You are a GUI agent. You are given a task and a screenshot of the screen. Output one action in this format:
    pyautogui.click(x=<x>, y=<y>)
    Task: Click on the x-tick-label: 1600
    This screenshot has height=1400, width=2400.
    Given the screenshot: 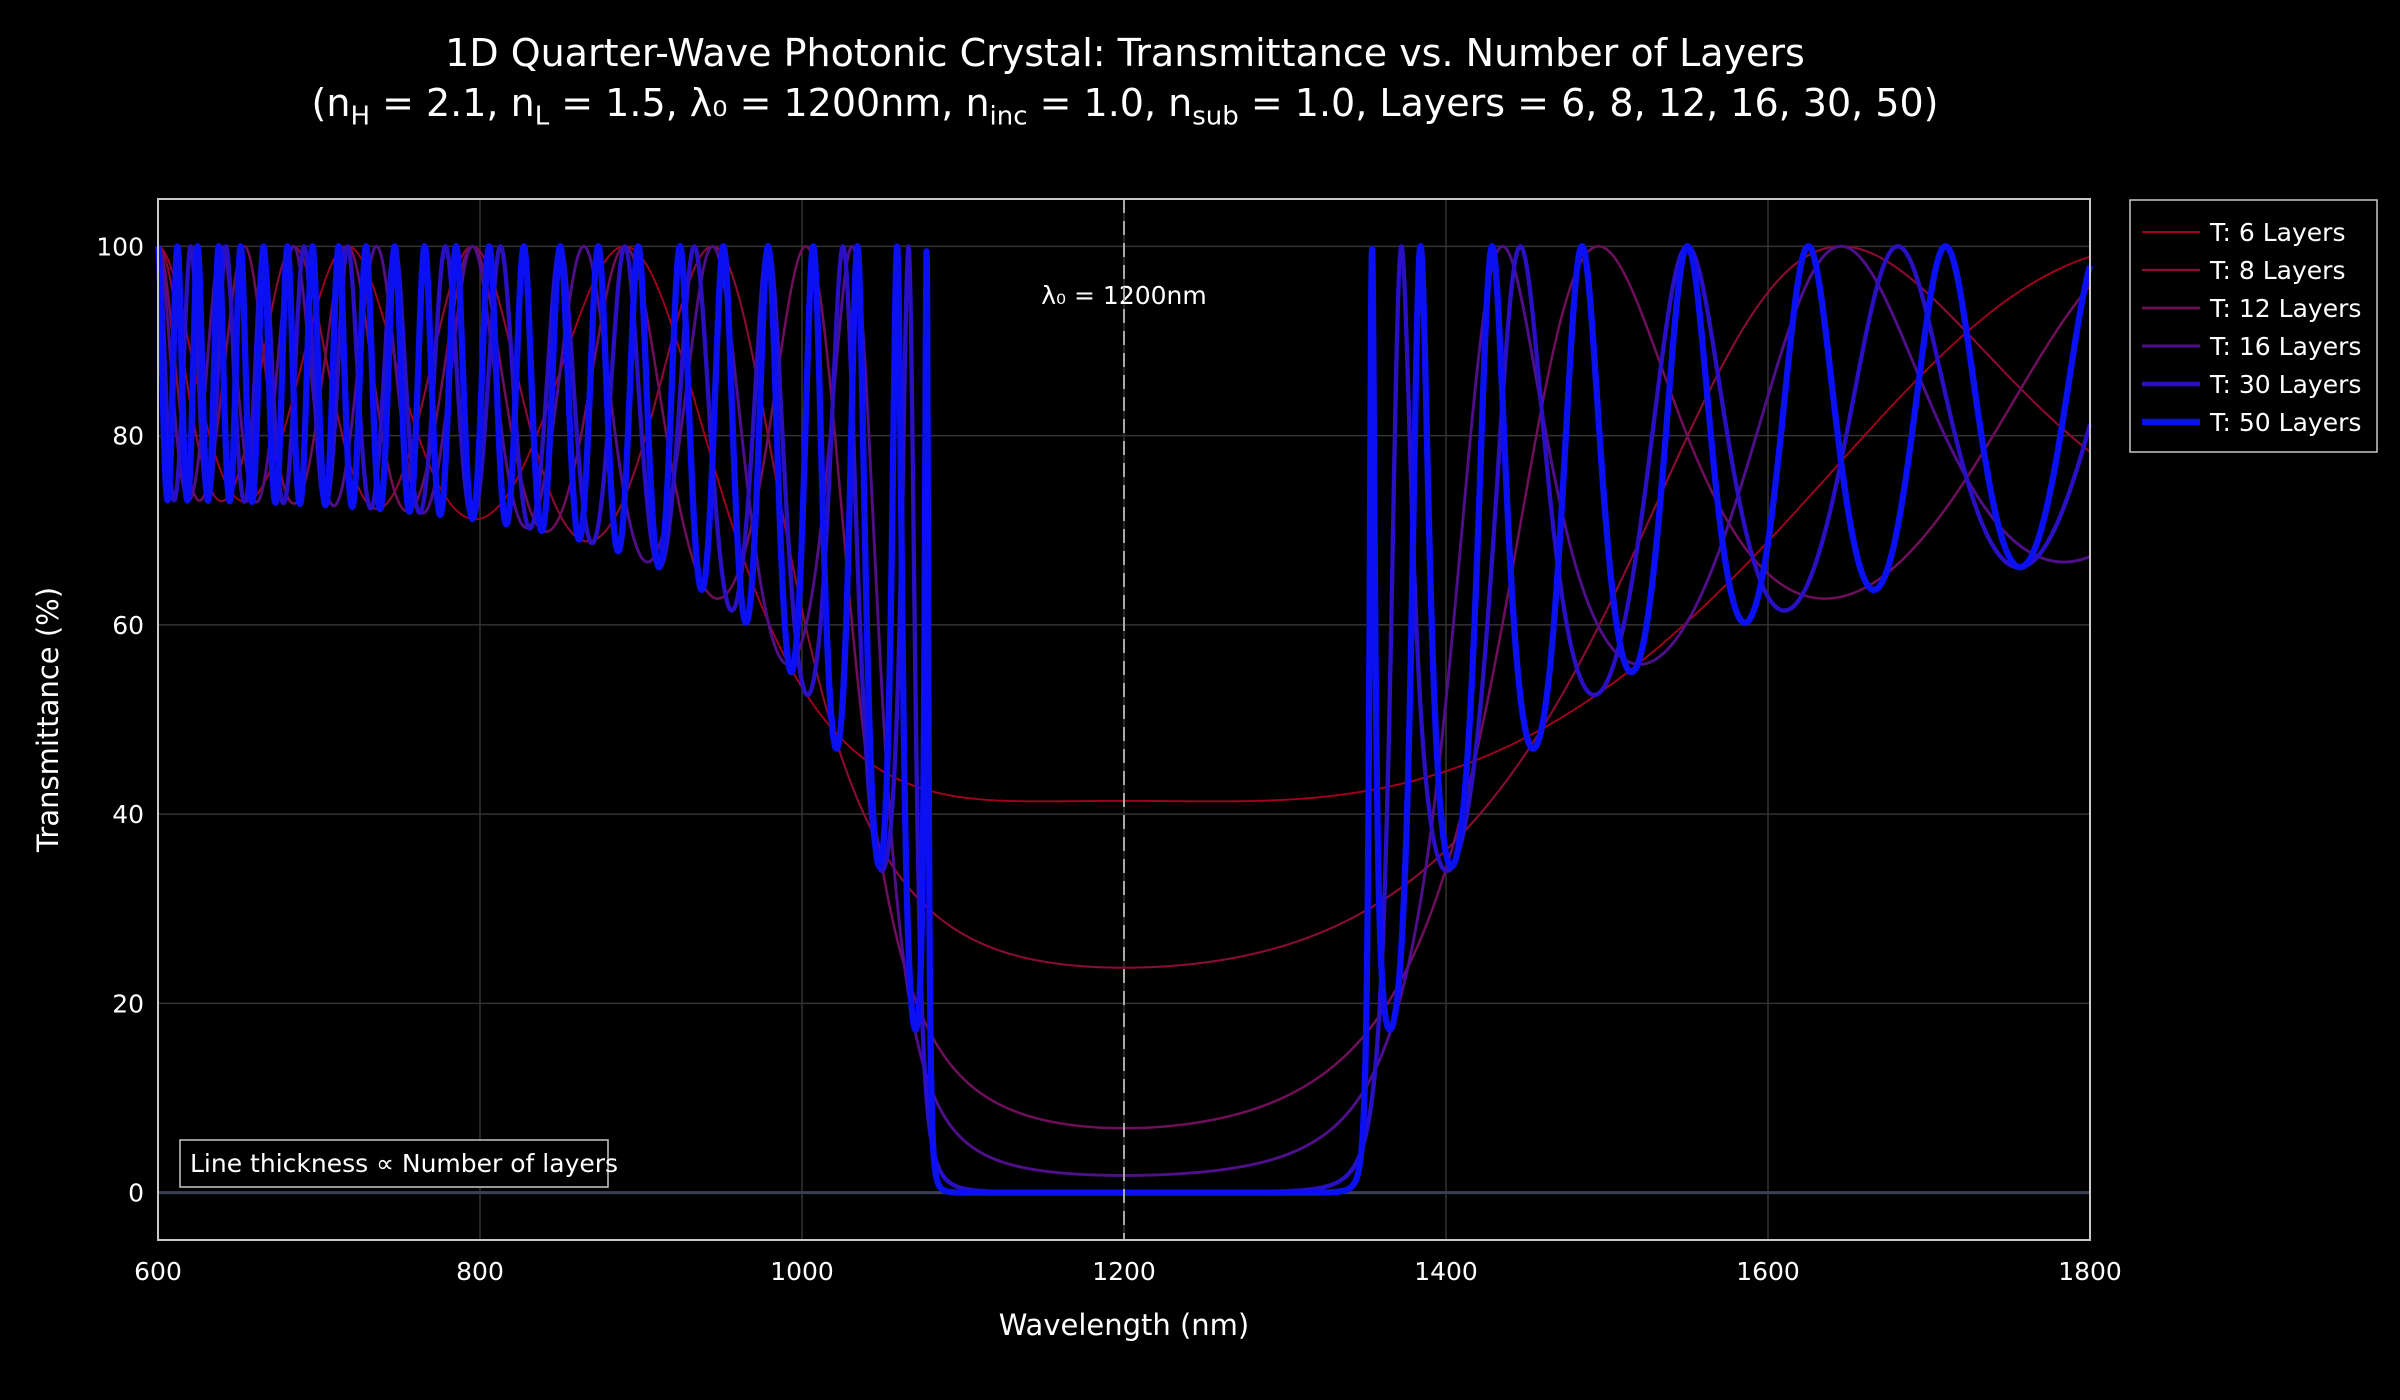 What is the action you would take?
    pyautogui.click(x=1768, y=1271)
    